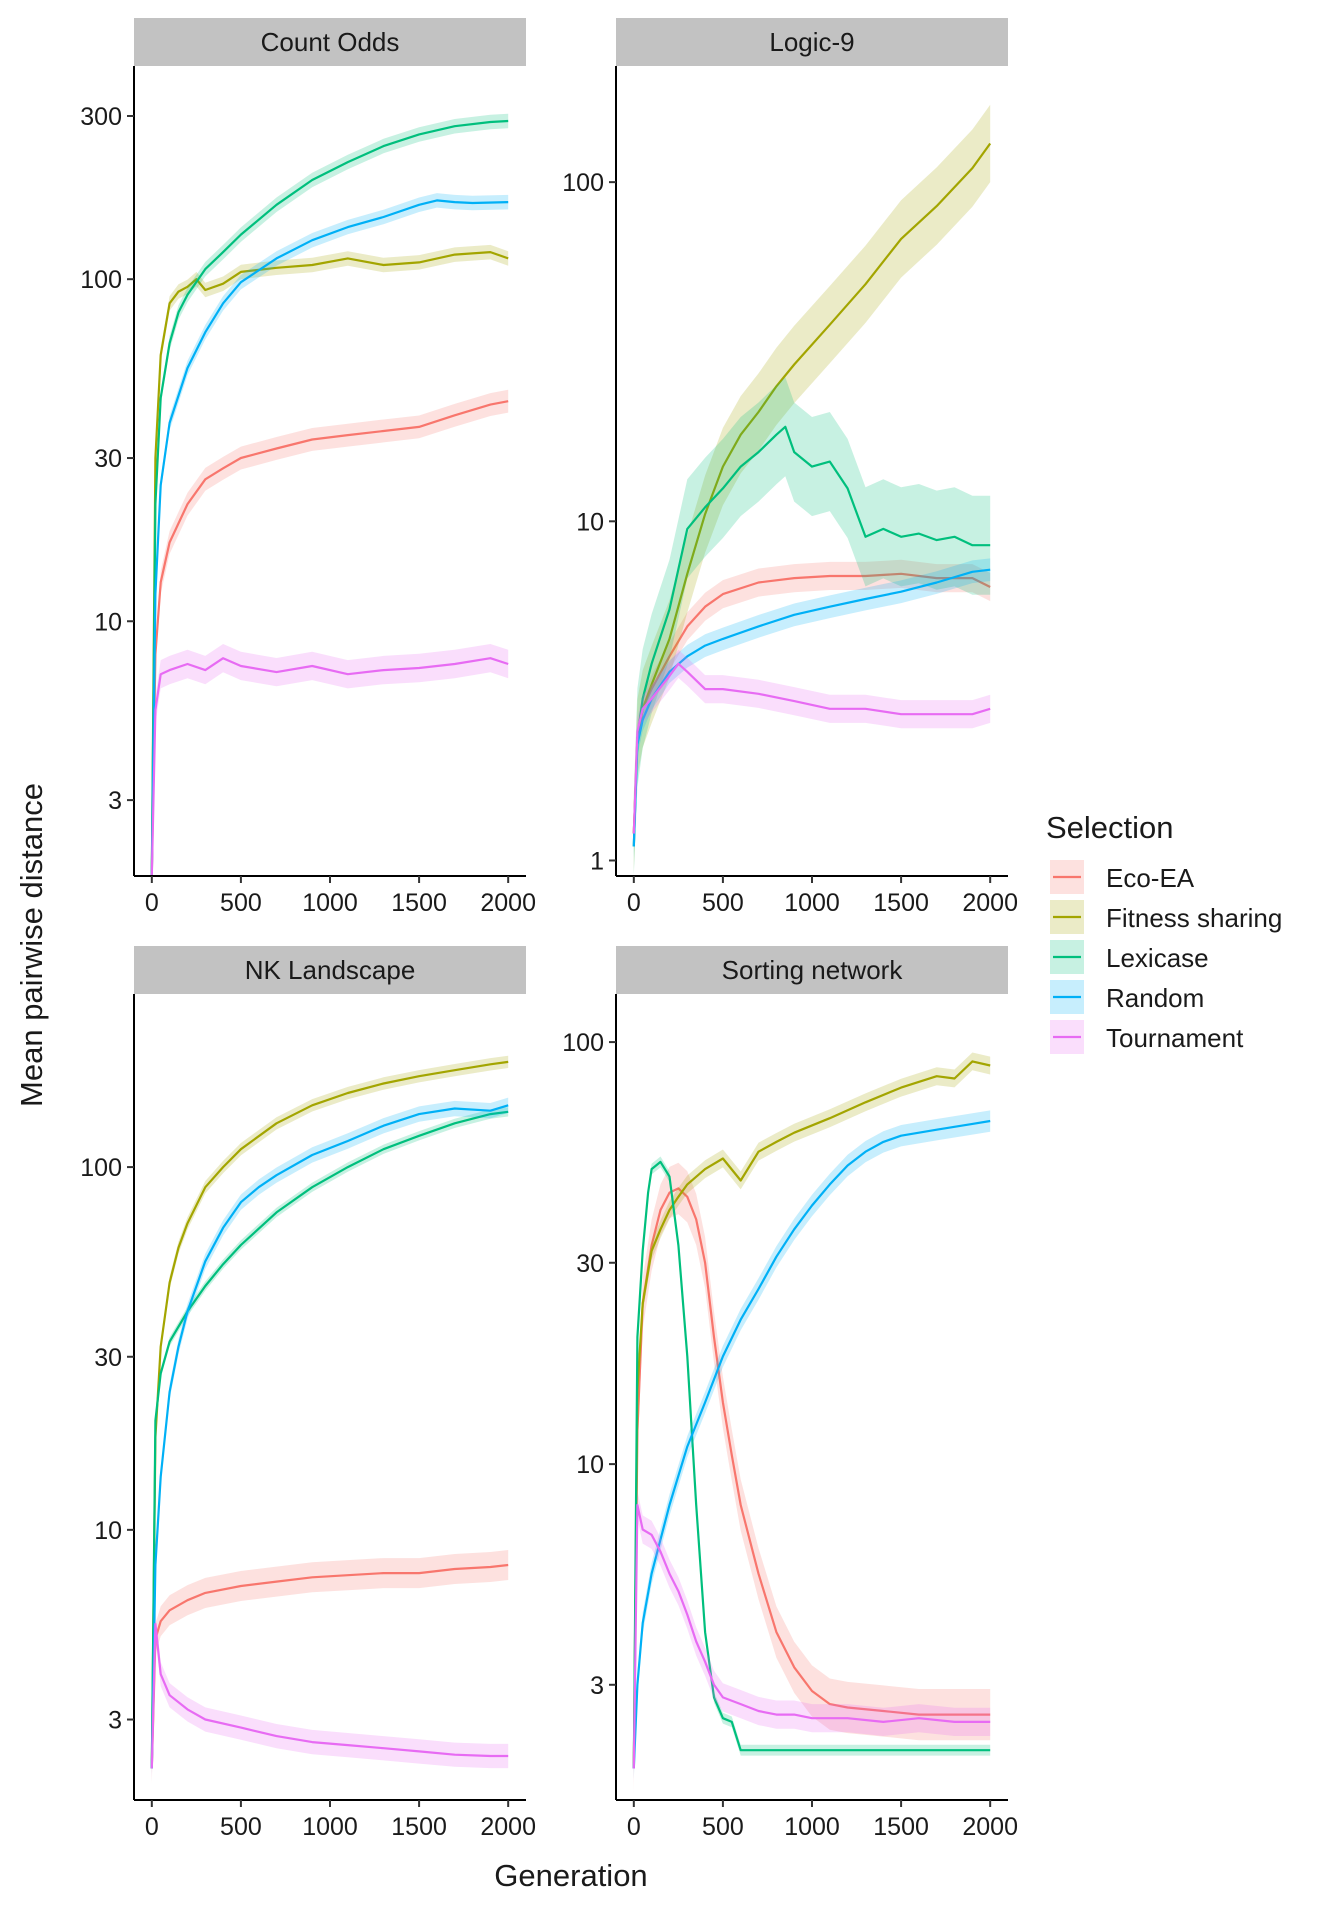 The width and height of the screenshot is (1344, 1925). I want to click on legend-label: Random, so click(1155, 998).